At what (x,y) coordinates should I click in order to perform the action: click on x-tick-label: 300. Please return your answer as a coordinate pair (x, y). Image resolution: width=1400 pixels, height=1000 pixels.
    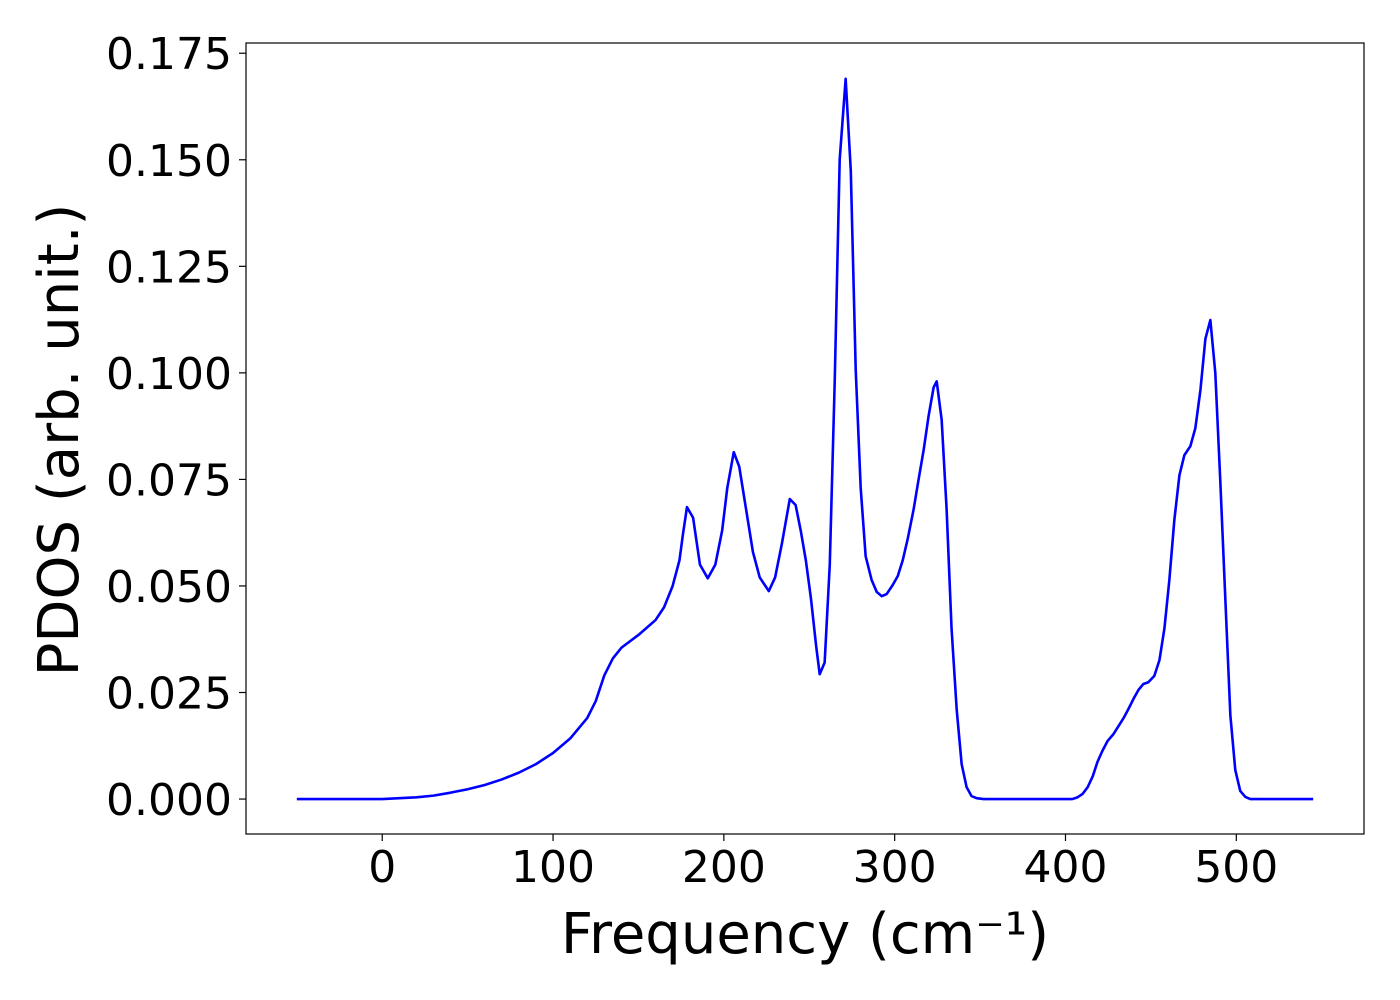
    Looking at the image, I should click on (895, 867).